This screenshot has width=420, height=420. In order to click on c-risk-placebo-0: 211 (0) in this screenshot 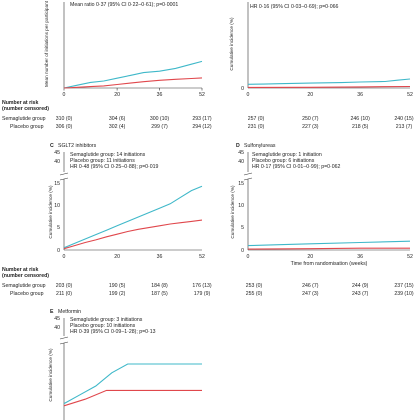, I will do `click(64, 294)`.